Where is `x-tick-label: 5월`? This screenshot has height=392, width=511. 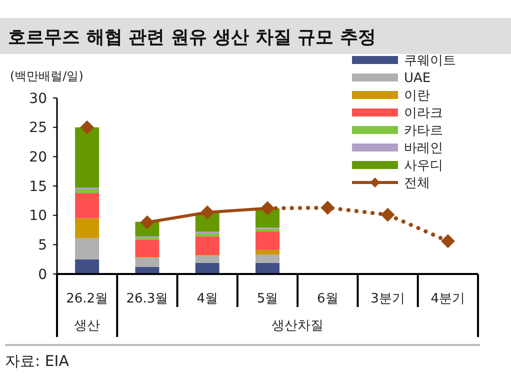
x-tick-label: 5월 is located at coordinates (267, 299).